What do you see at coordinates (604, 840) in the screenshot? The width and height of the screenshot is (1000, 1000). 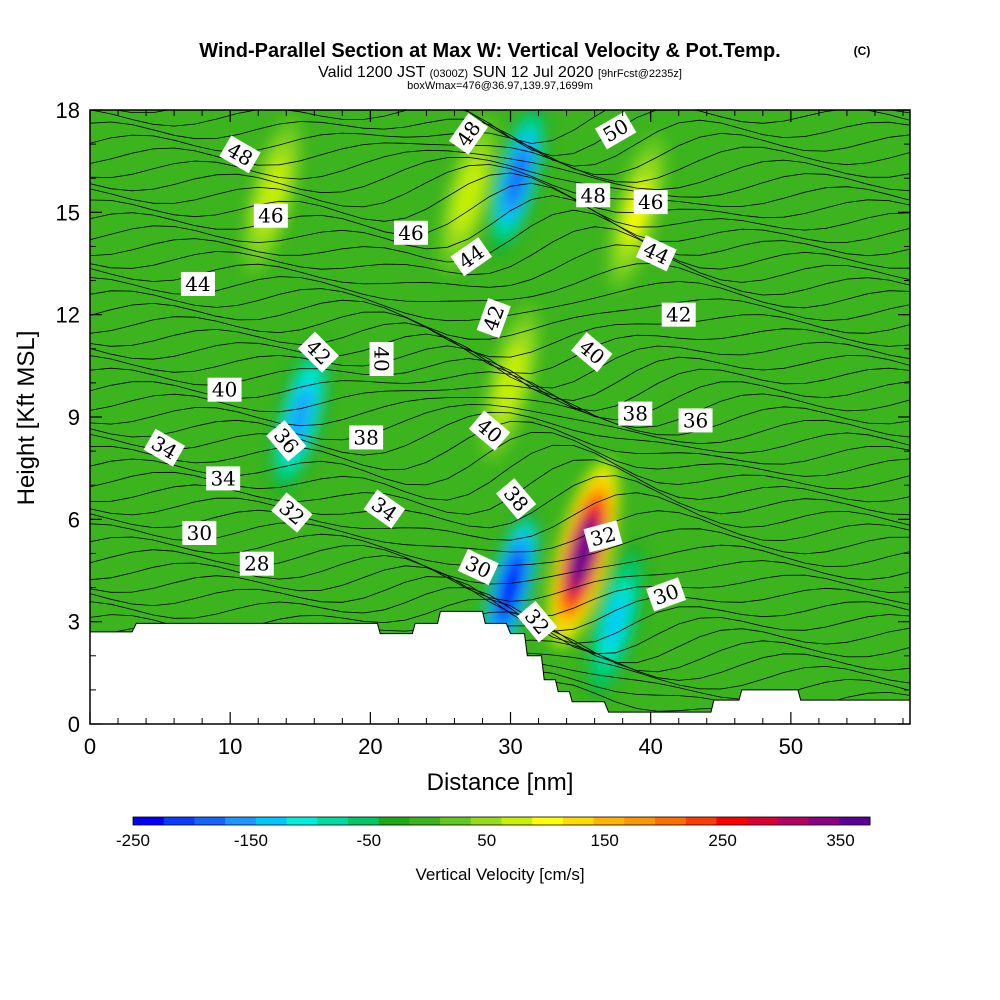 I see `colorbar-tick-label: 150` at bounding box center [604, 840].